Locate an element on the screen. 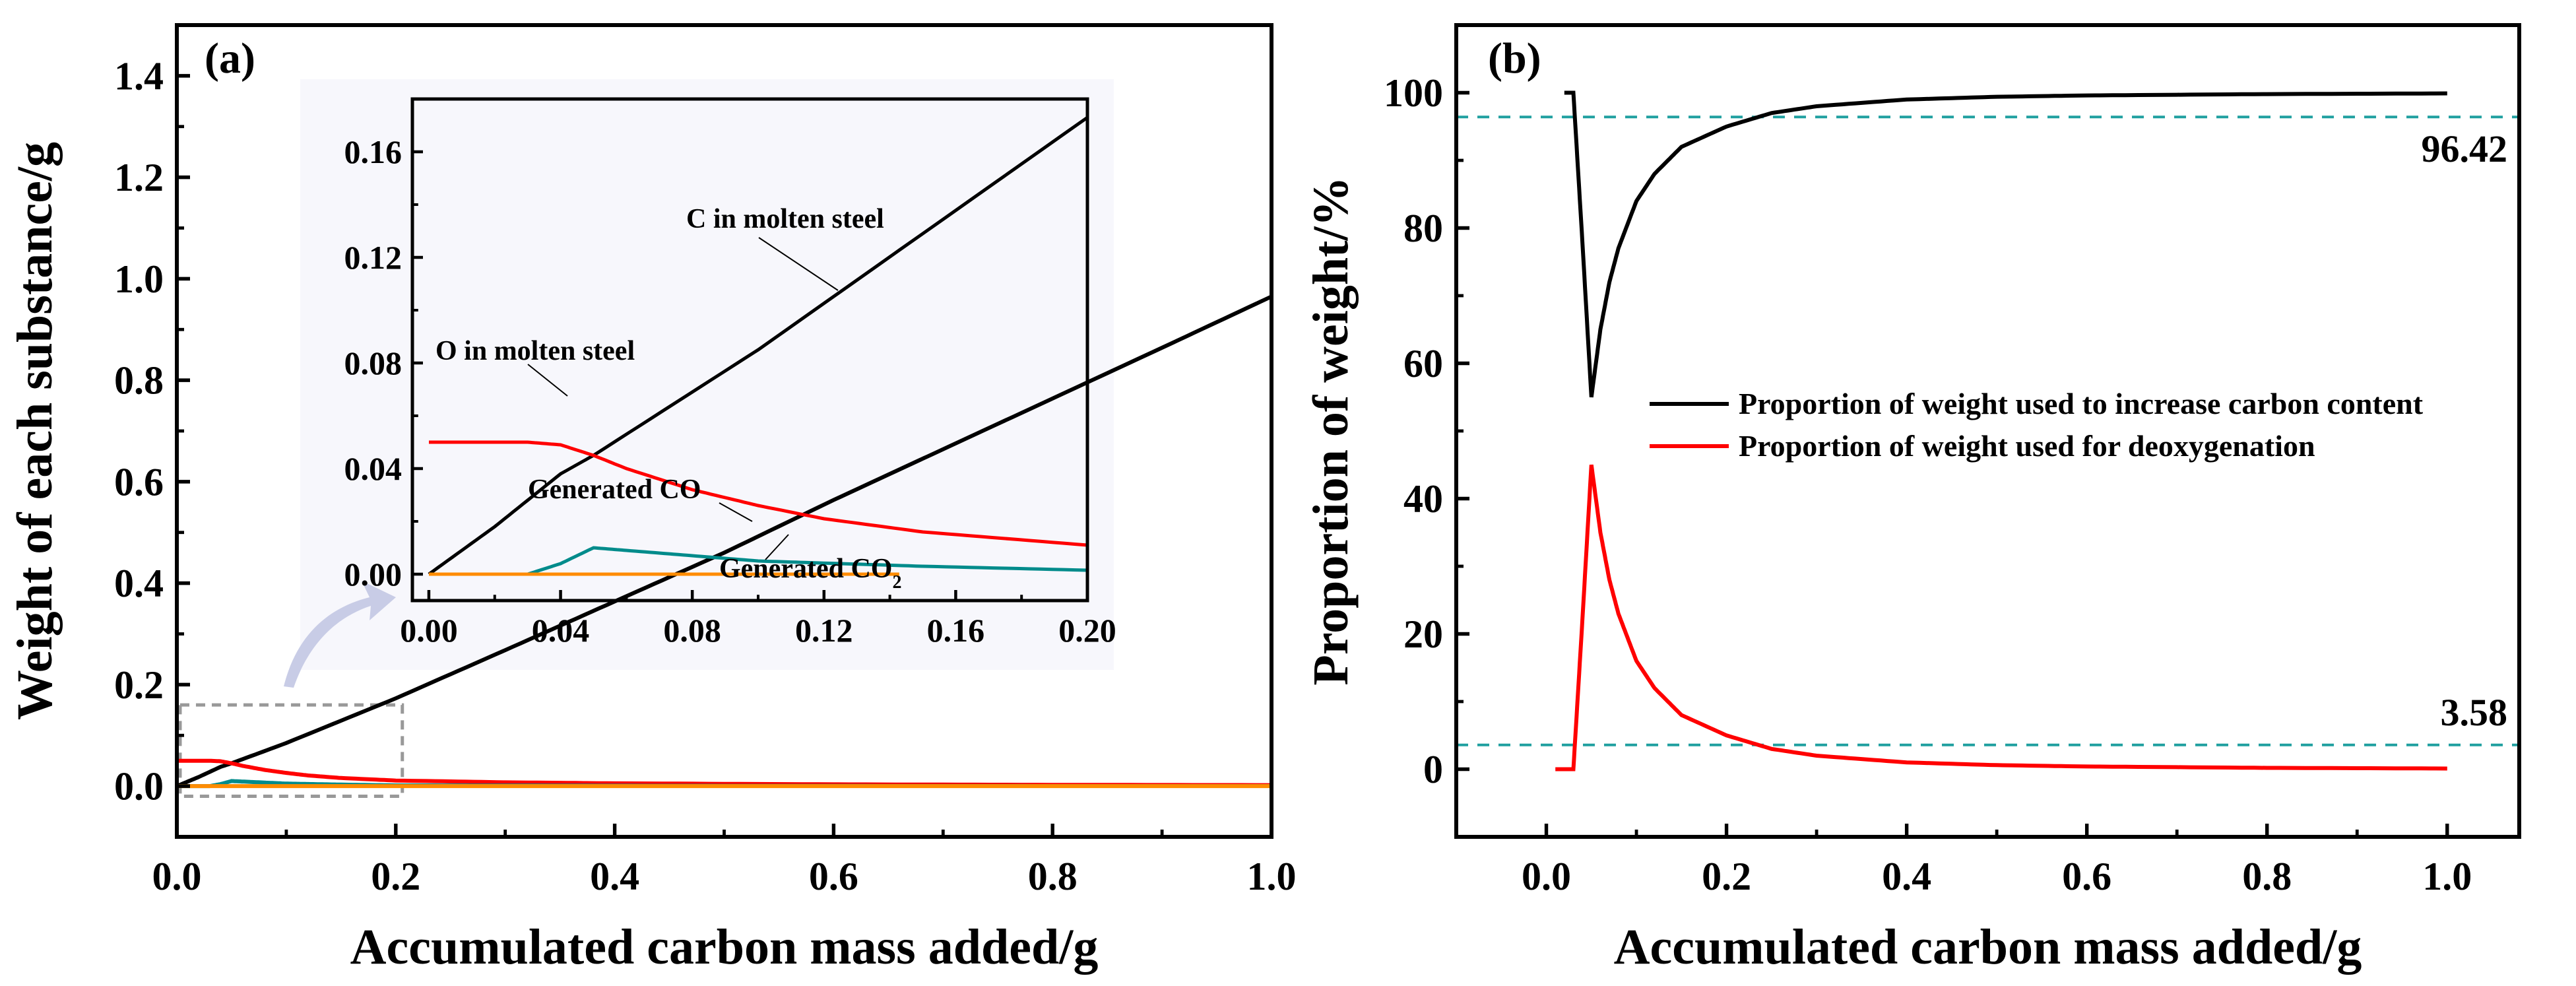 The height and width of the screenshot is (986, 2576). panel-b-y-tick-label: 40 is located at coordinates (1423, 499).